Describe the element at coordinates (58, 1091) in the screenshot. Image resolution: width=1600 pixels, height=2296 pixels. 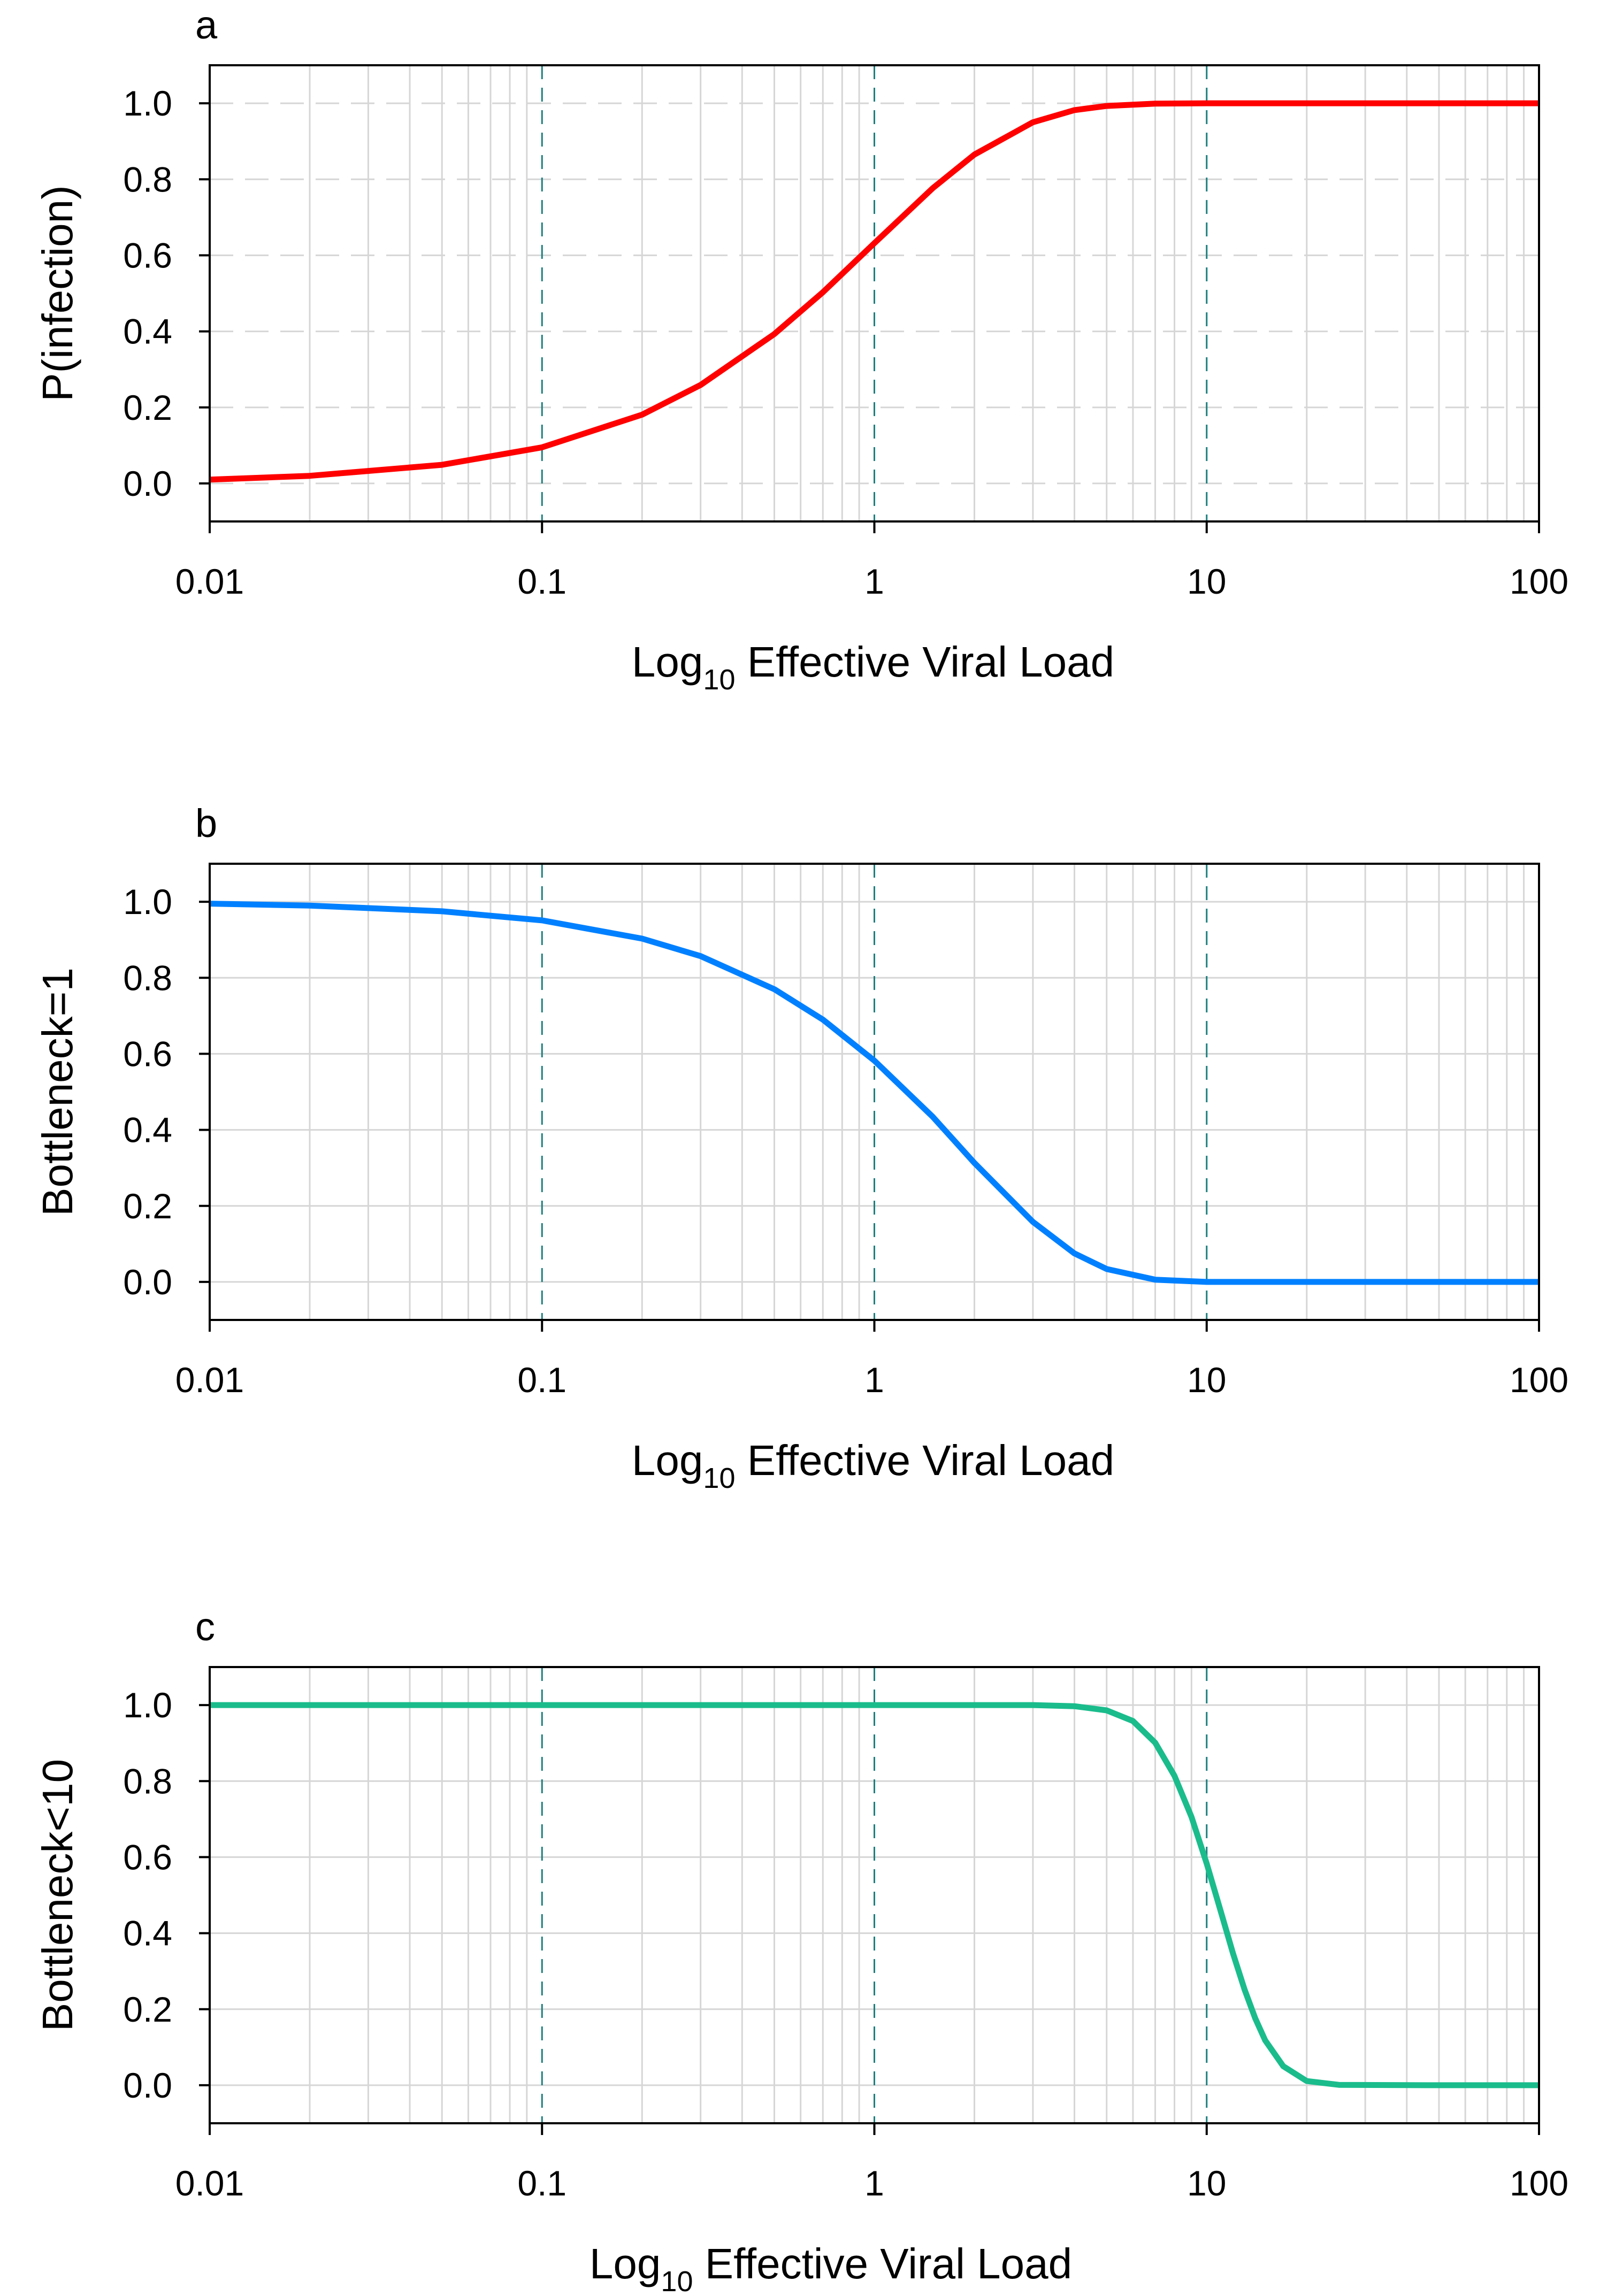
I see `y-axis-title: Bottleneck=1` at that location.